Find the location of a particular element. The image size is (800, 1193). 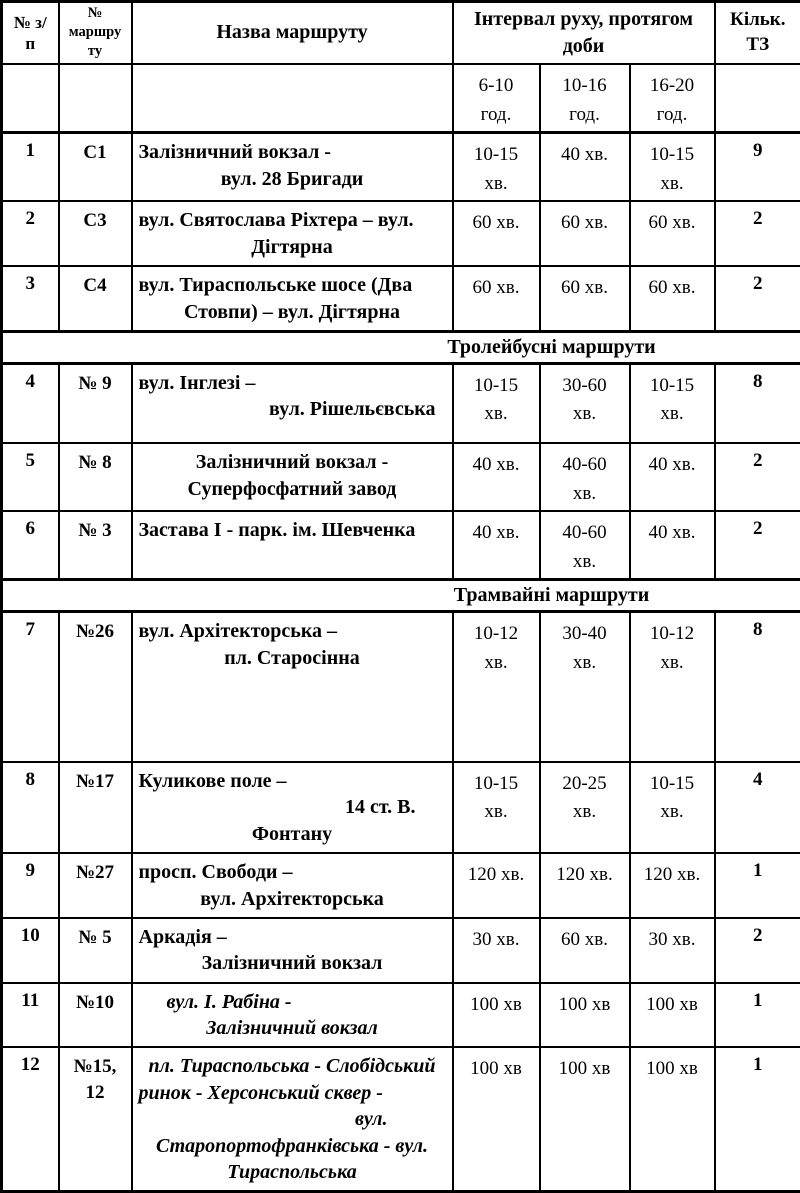

route-number-cell: С1 is located at coordinates (95, 167).